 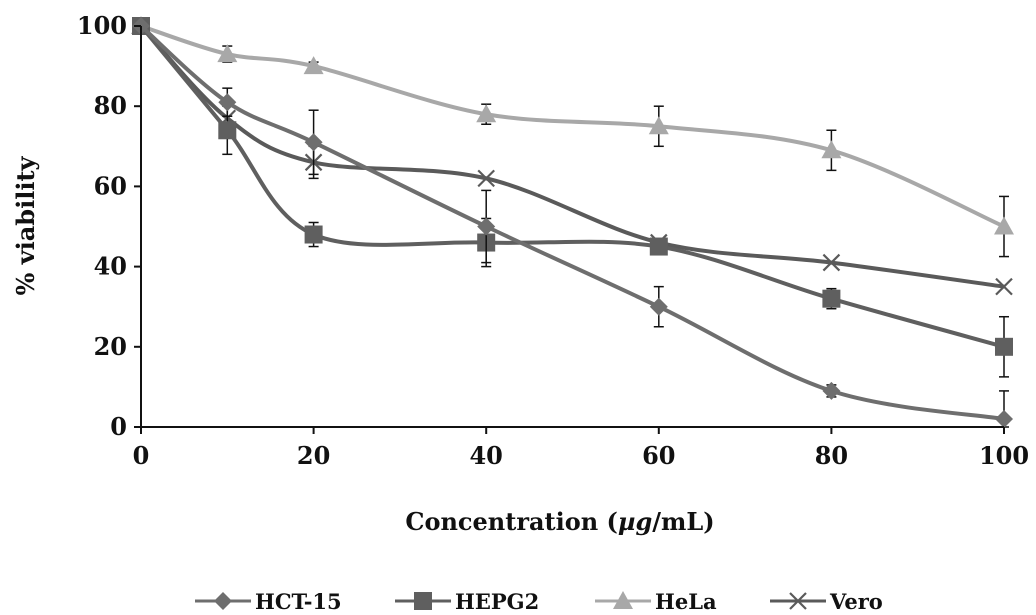 I want to click on y-tick-label: 80, so click(x=110, y=105).